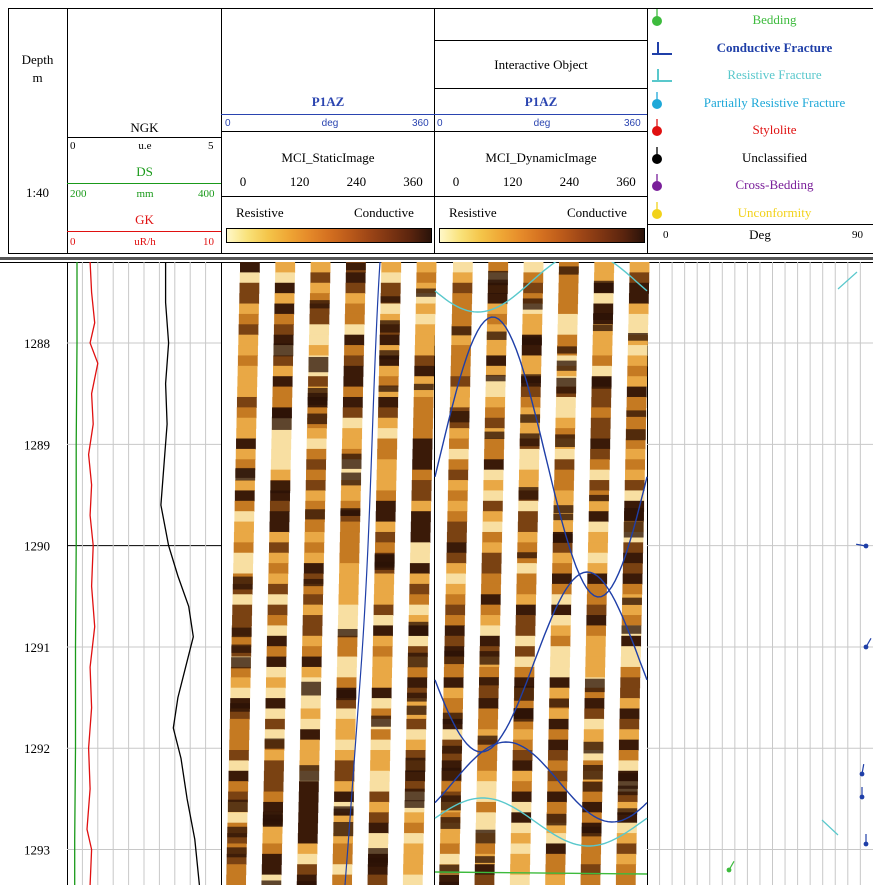 The width and height of the screenshot is (873, 885). What do you see at coordinates (473, 212) in the screenshot?
I see `dynamic-resistive-label: Resistive` at bounding box center [473, 212].